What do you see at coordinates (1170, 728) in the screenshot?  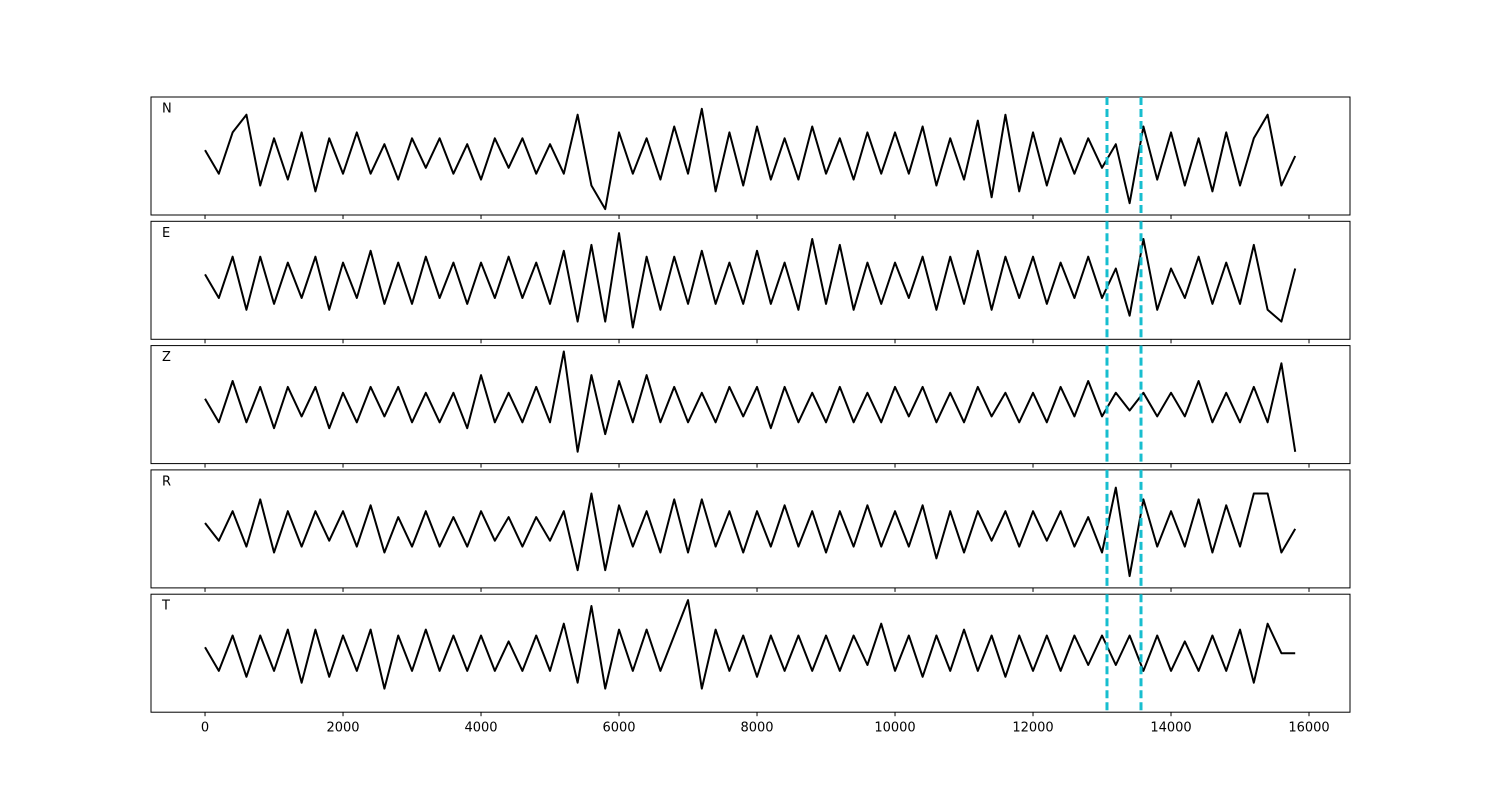 I see `x-tick-label: 14000` at bounding box center [1170, 728].